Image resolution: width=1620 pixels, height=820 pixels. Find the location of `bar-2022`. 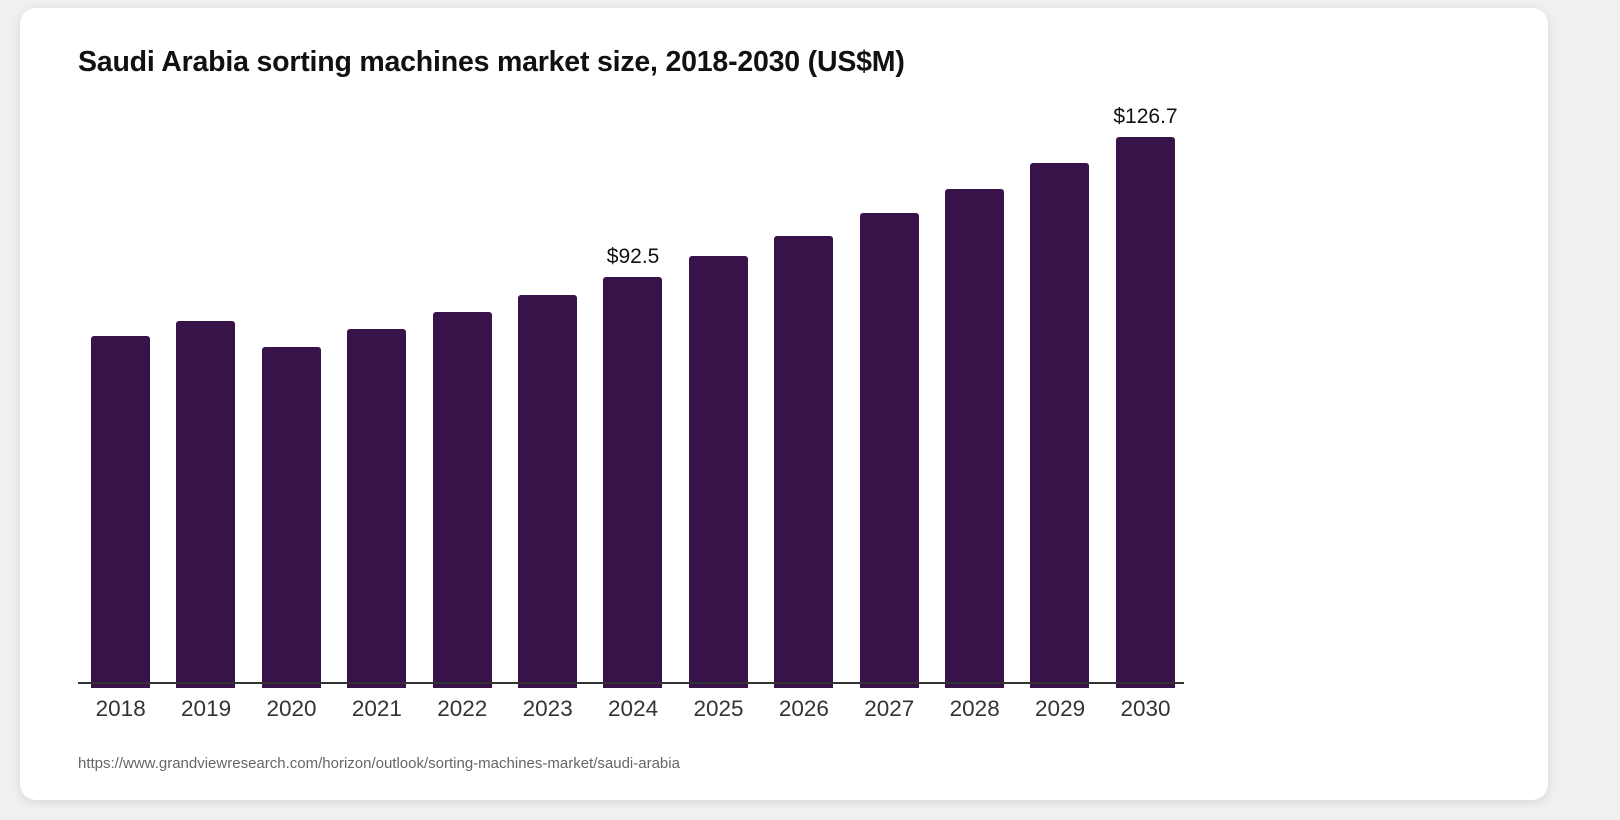

bar-2022 is located at coordinates (462, 500).